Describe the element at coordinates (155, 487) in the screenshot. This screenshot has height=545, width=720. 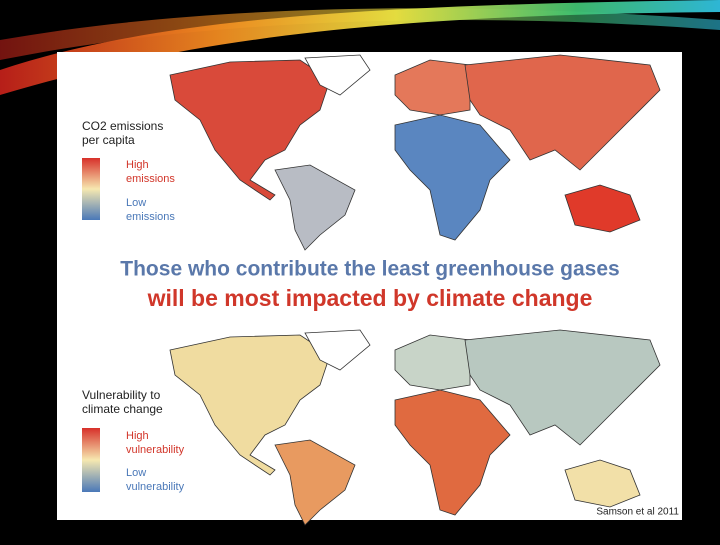
I see `legend-low: vulnerability` at that location.